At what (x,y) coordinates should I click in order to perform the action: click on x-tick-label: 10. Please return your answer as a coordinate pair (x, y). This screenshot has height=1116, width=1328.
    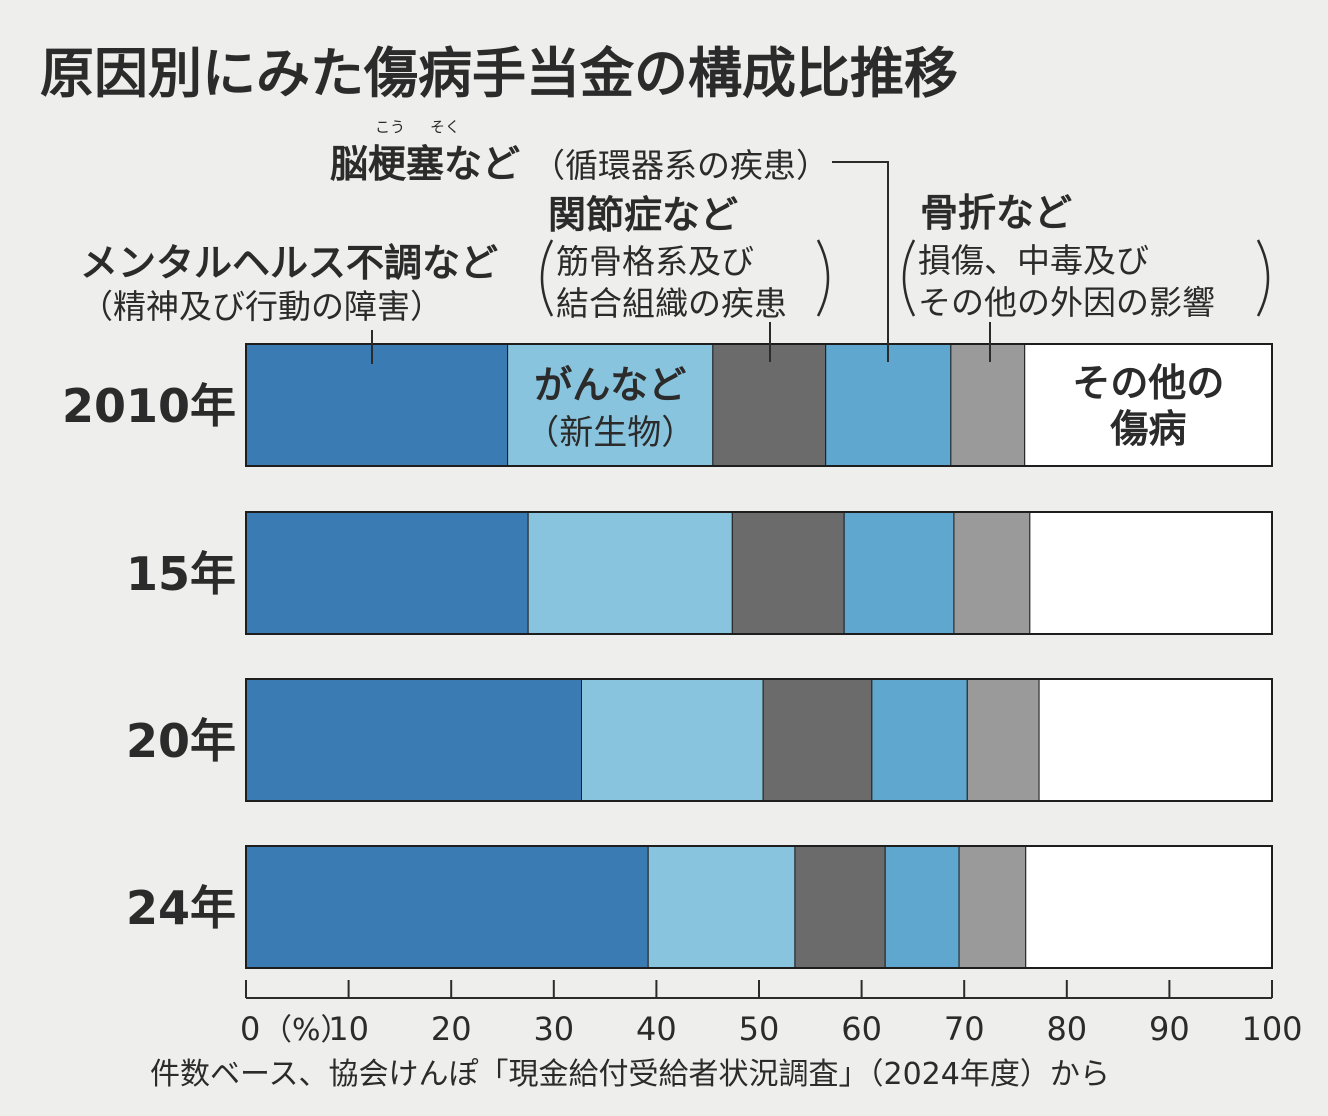
    Looking at the image, I should click on (348, 1029).